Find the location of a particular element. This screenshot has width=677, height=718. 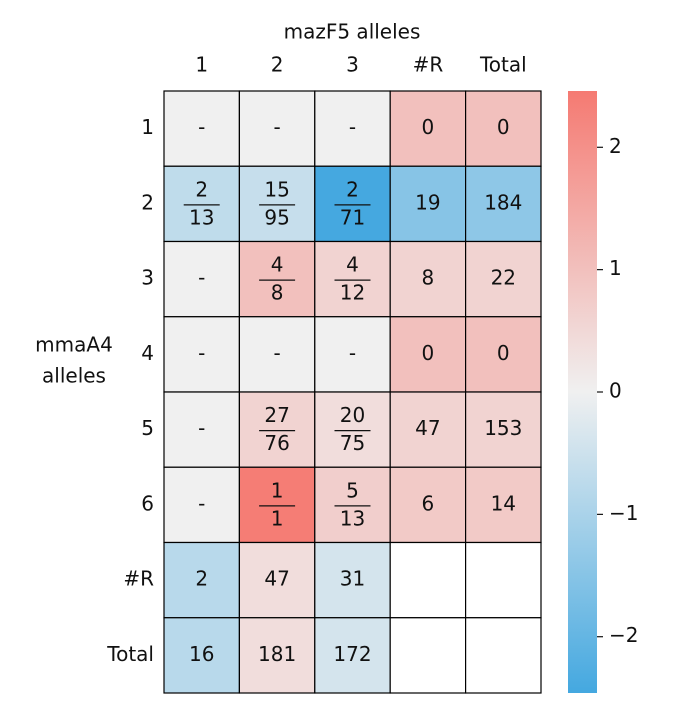

fraction-denominator: 12 is located at coordinates (352, 293).